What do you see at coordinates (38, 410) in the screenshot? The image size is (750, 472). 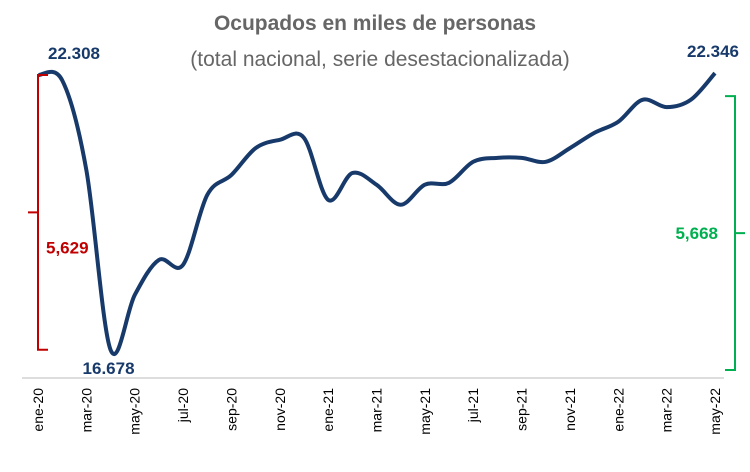 I see `x-tick-label: ene-20` at bounding box center [38, 410].